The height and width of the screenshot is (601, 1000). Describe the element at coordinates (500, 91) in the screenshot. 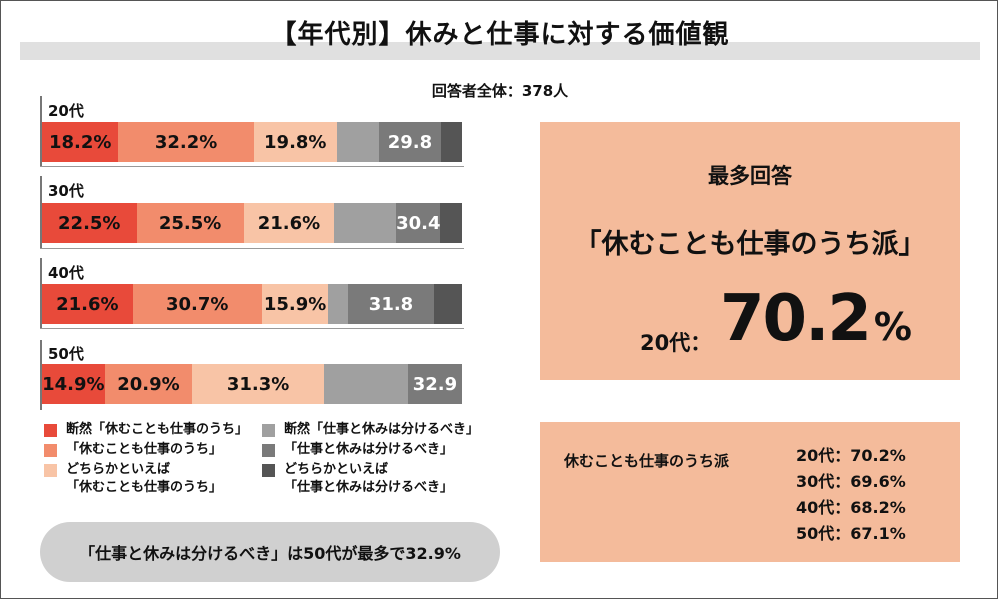

I see `respondent-count: 回答者全体：378人` at that location.